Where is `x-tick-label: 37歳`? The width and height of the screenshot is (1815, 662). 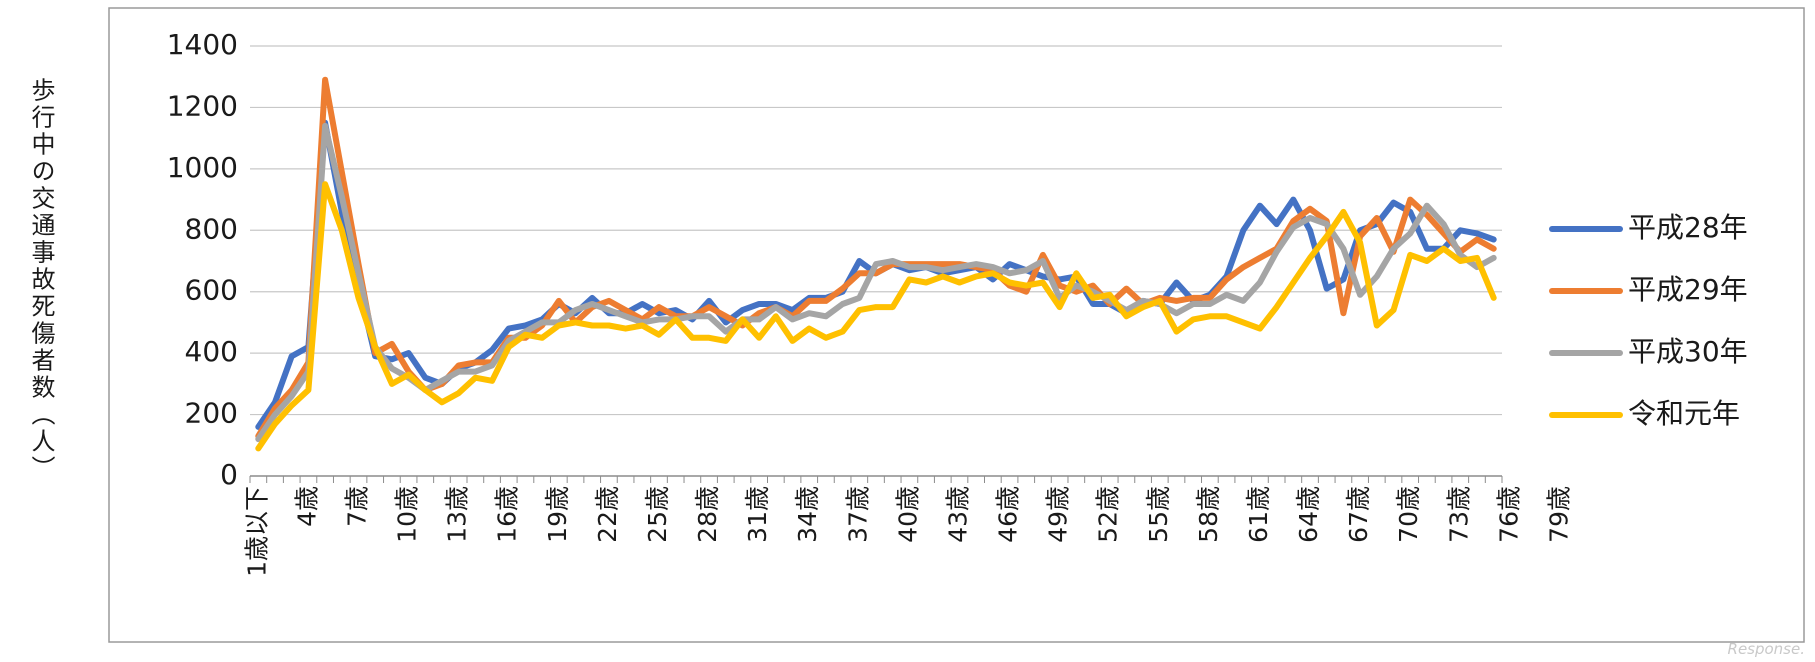
x-tick-label: 37歳 is located at coordinates (857, 514).